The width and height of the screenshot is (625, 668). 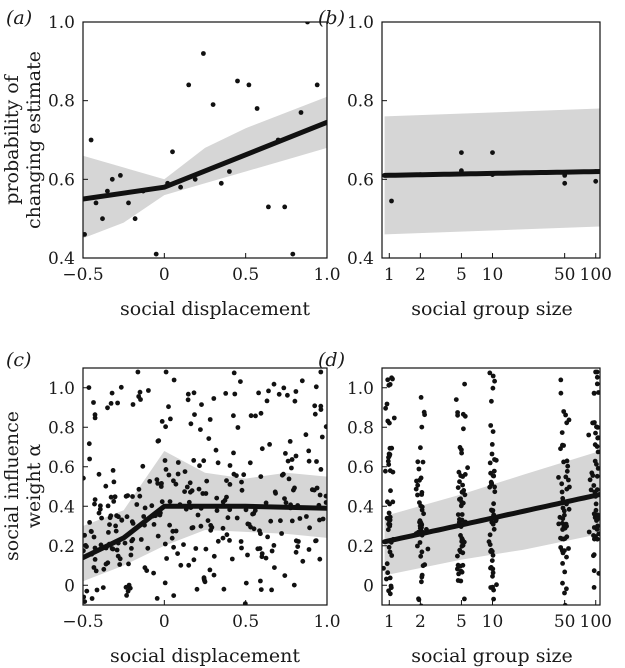 I want to click on panel-b-axes-frame, so click(x=491, y=140).